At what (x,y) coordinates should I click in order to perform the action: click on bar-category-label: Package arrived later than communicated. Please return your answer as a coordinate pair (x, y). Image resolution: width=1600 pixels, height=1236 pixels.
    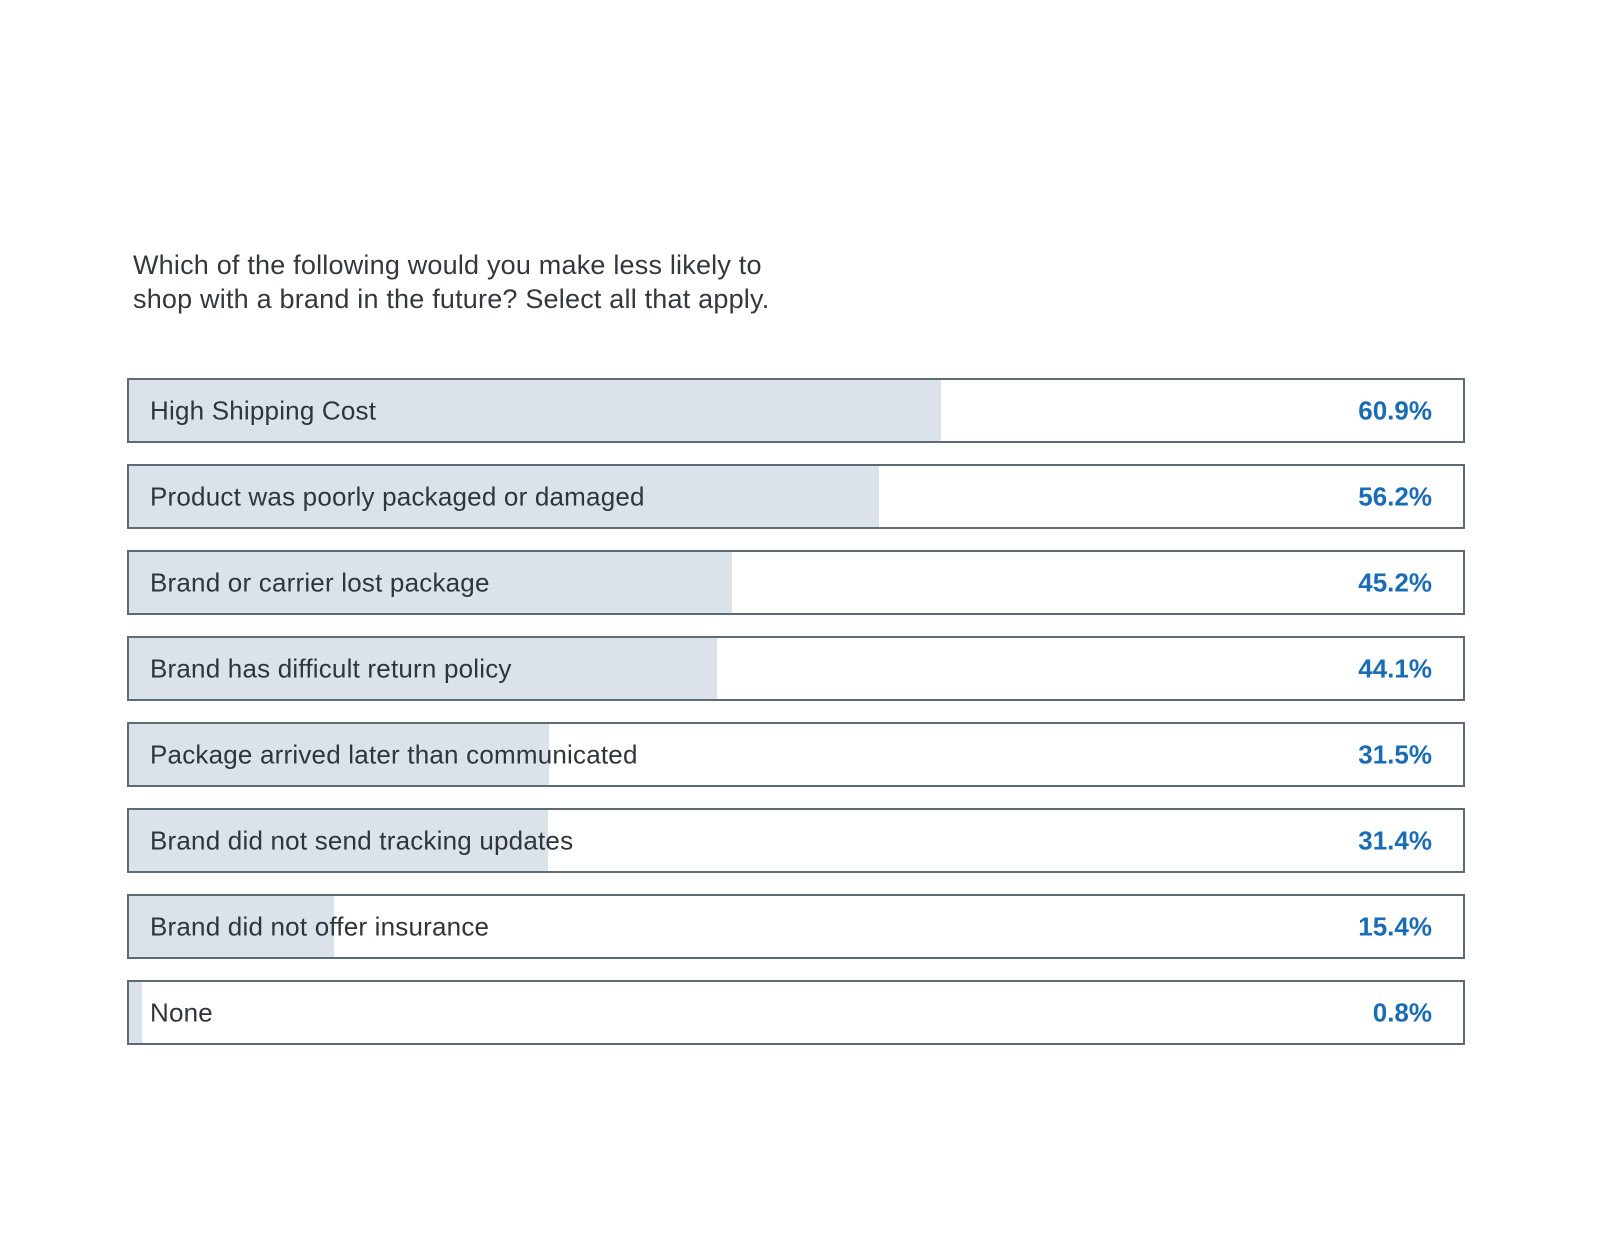
    Looking at the image, I should click on (394, 754).